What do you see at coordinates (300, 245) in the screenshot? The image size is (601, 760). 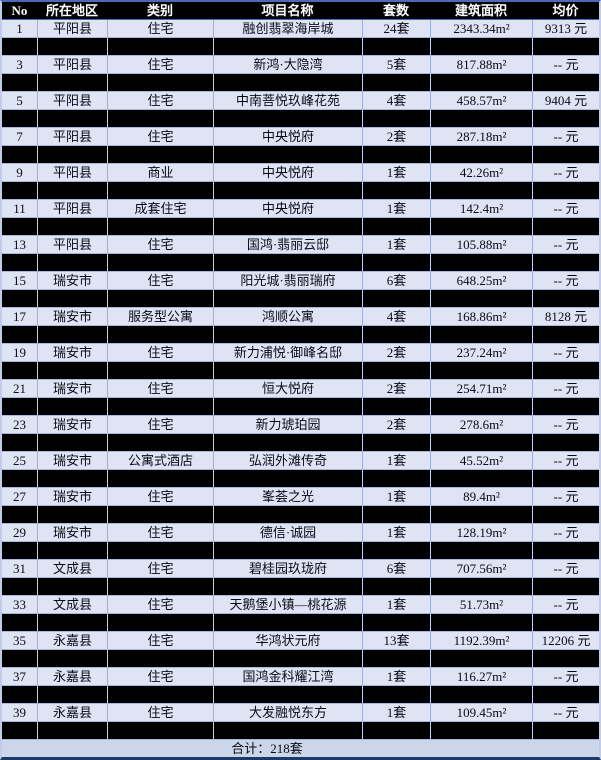 I see `table-row: 13 平阳县 住宅 国鸿·翡丽云邸 1套 105.88m² -- 元` at bounding box center [300, 245].